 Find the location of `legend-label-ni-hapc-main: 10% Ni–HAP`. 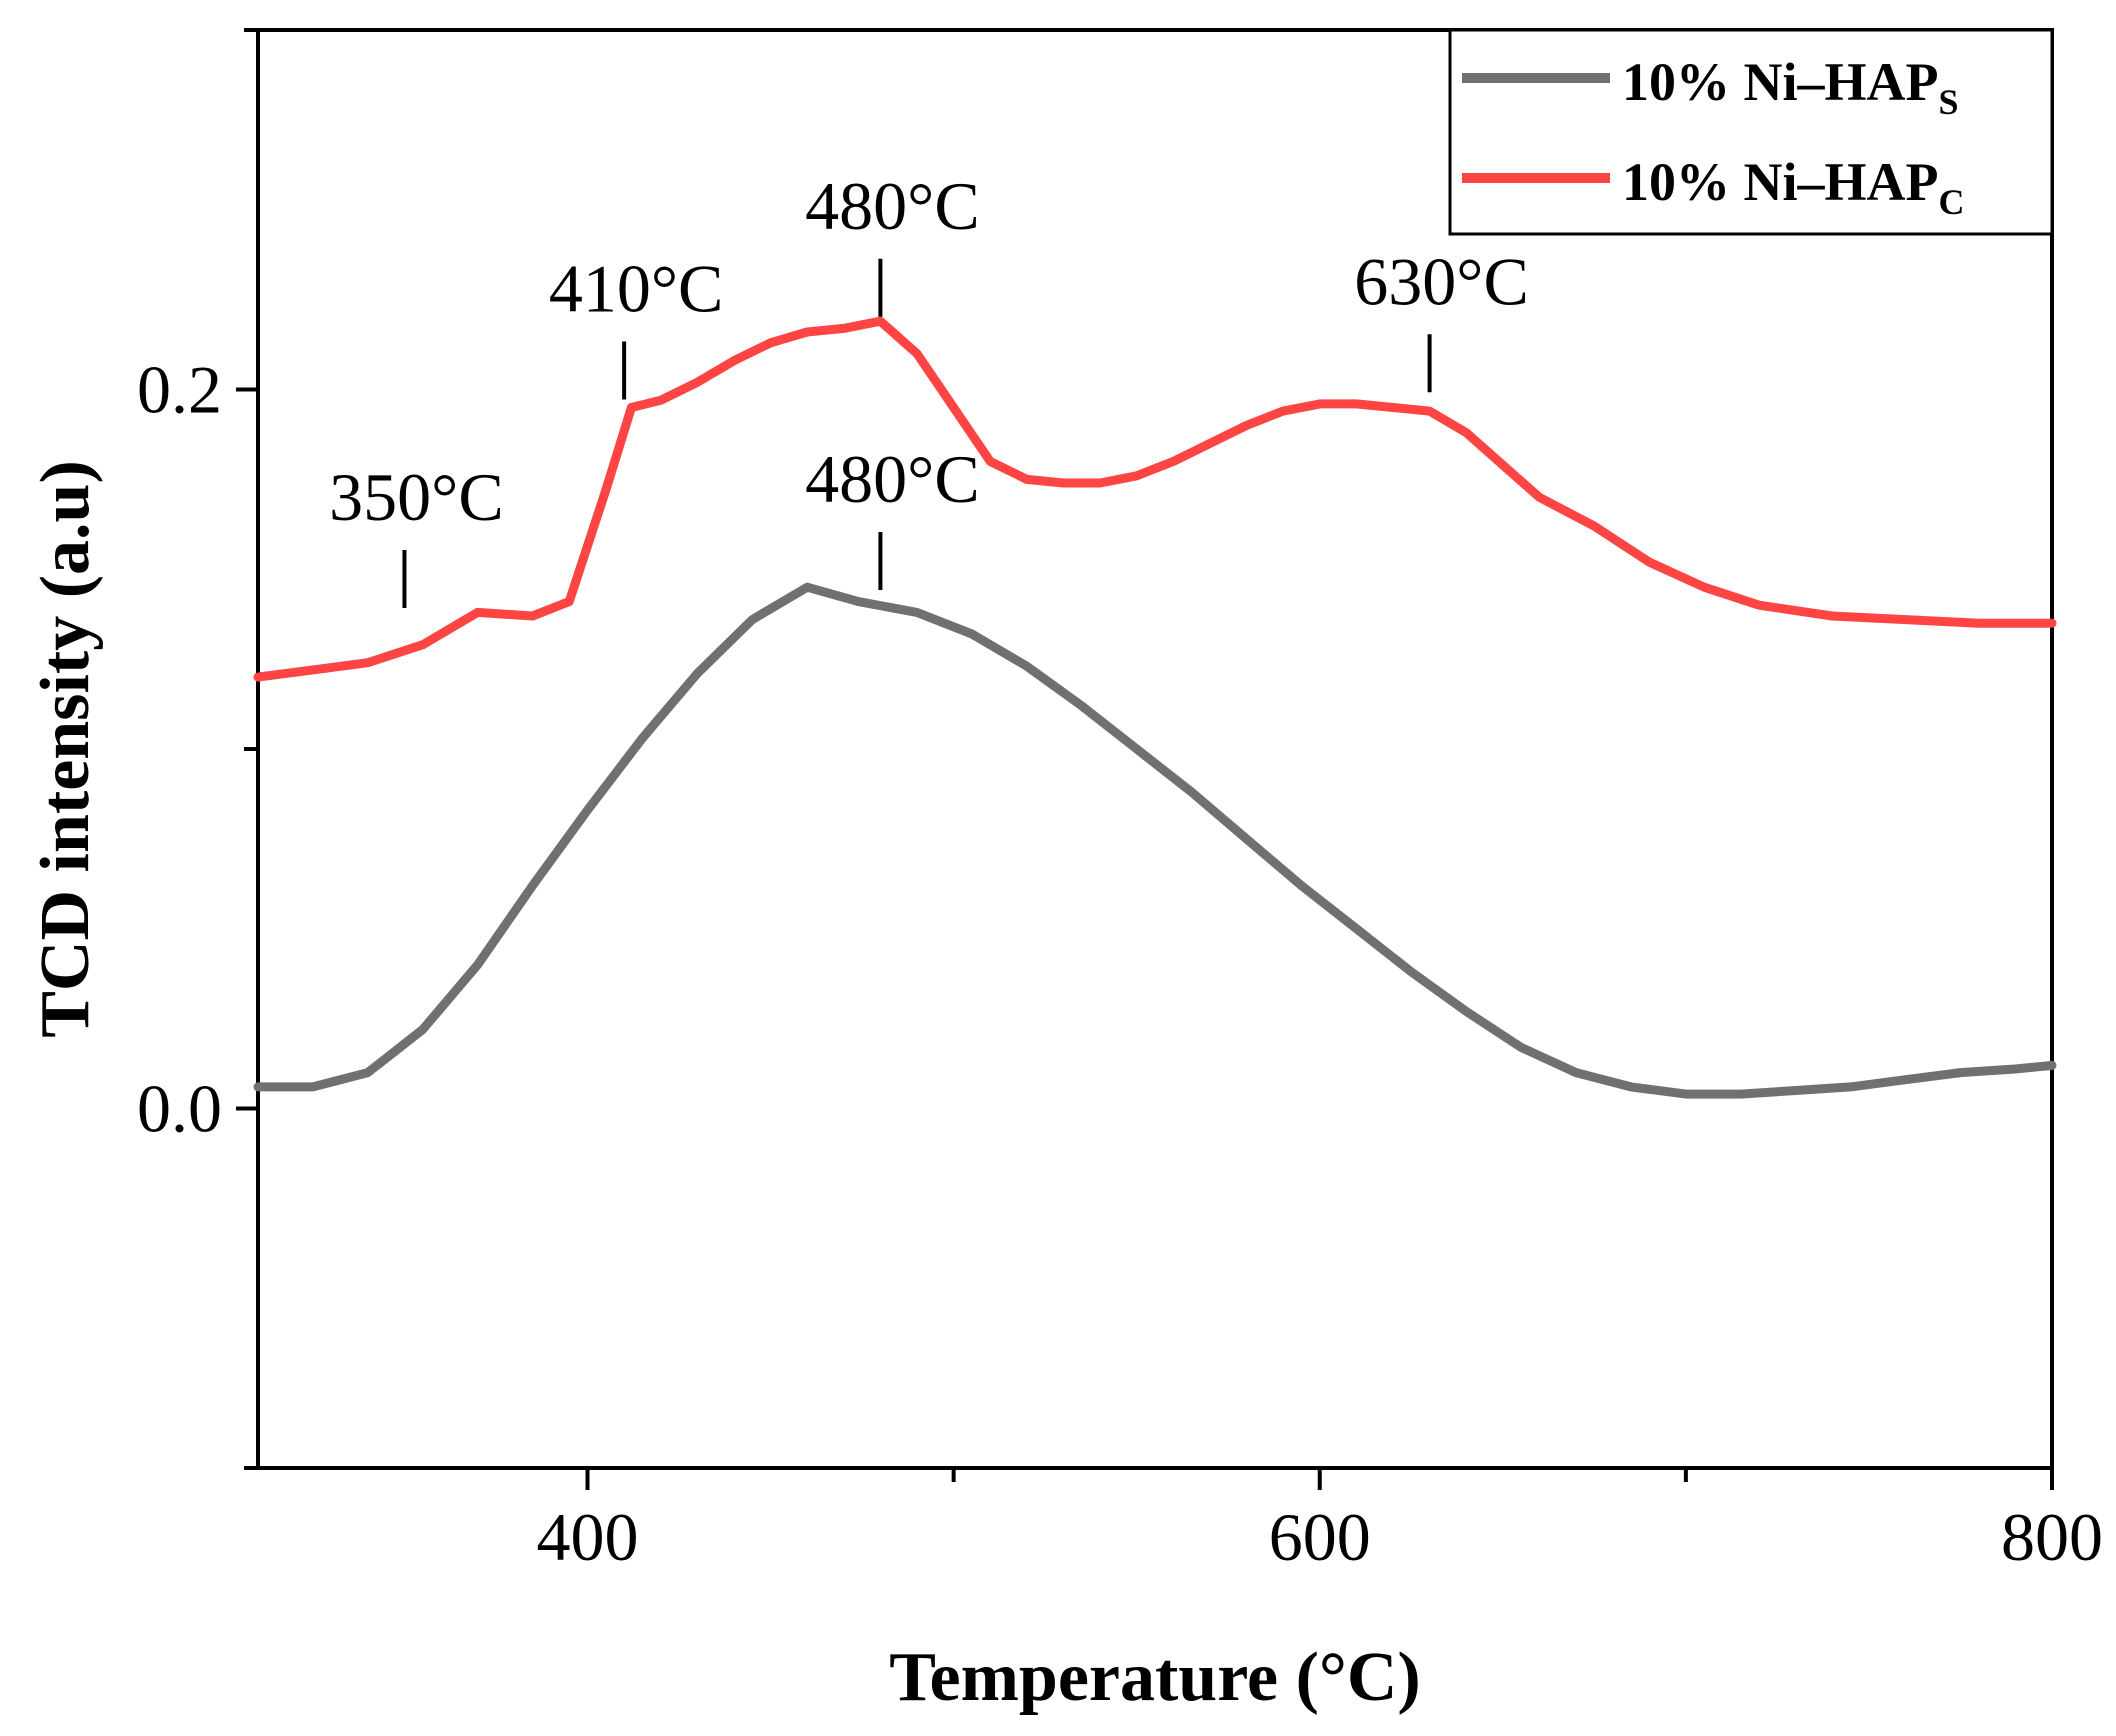

legend-label-ni-hapc-main: 10% Ni–HAP is located at coordinates (1780, 182).